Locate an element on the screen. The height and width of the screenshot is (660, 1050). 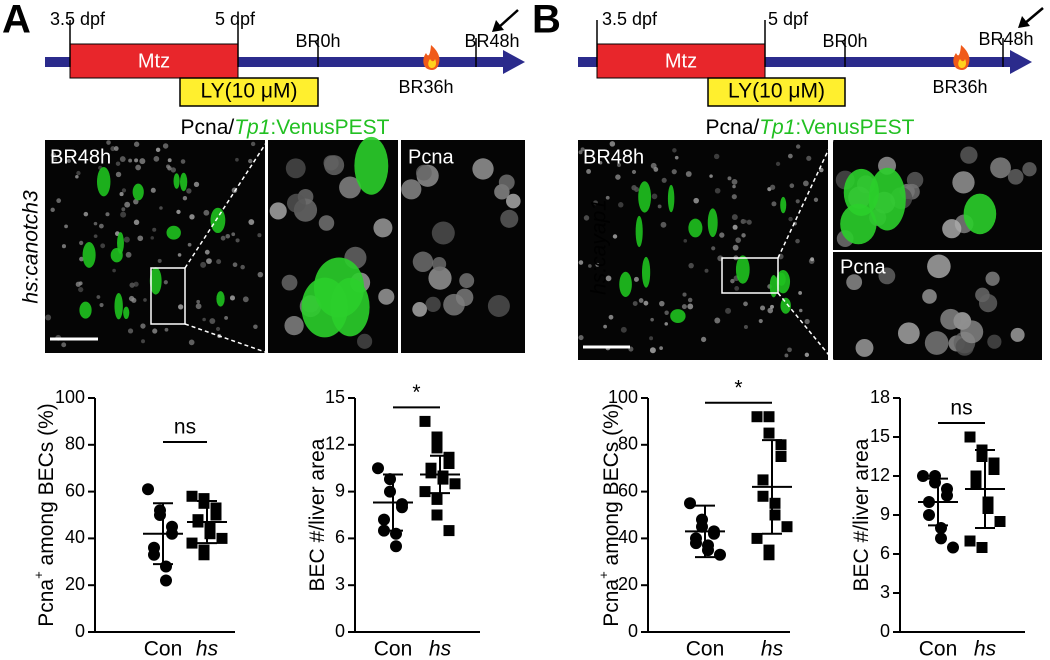
inhibitor-label: LY(10 μM) is located at coordinates (249, 91).